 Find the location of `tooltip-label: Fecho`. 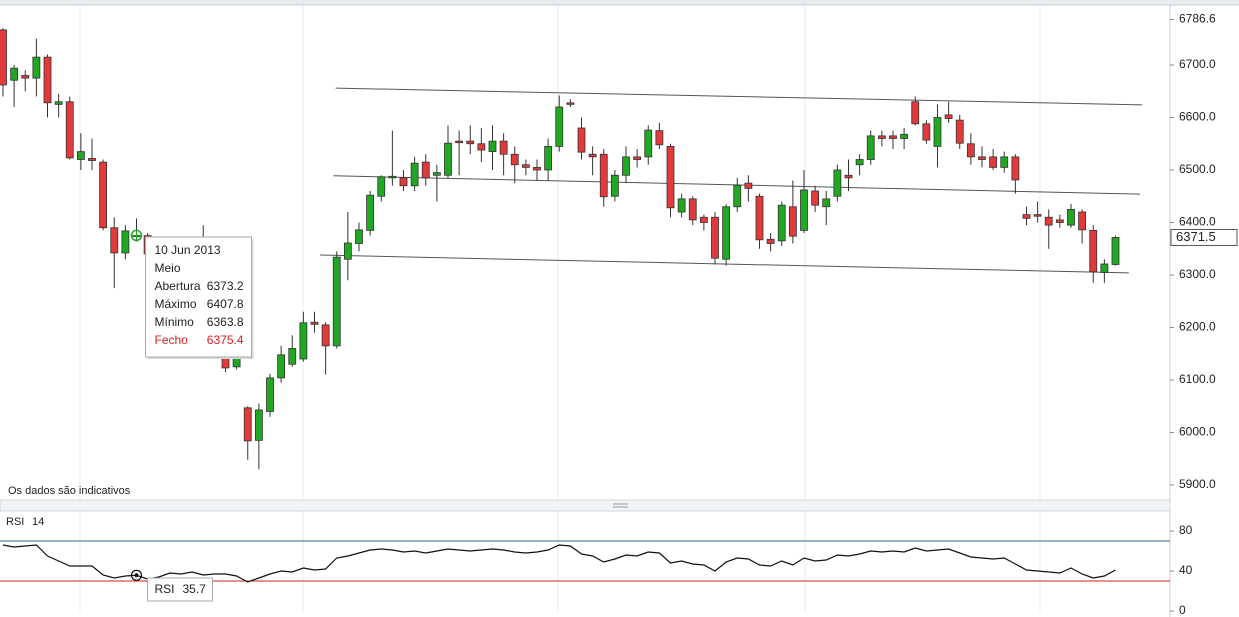

tooltip-label: Fecho is located at coordinates (172, 340).